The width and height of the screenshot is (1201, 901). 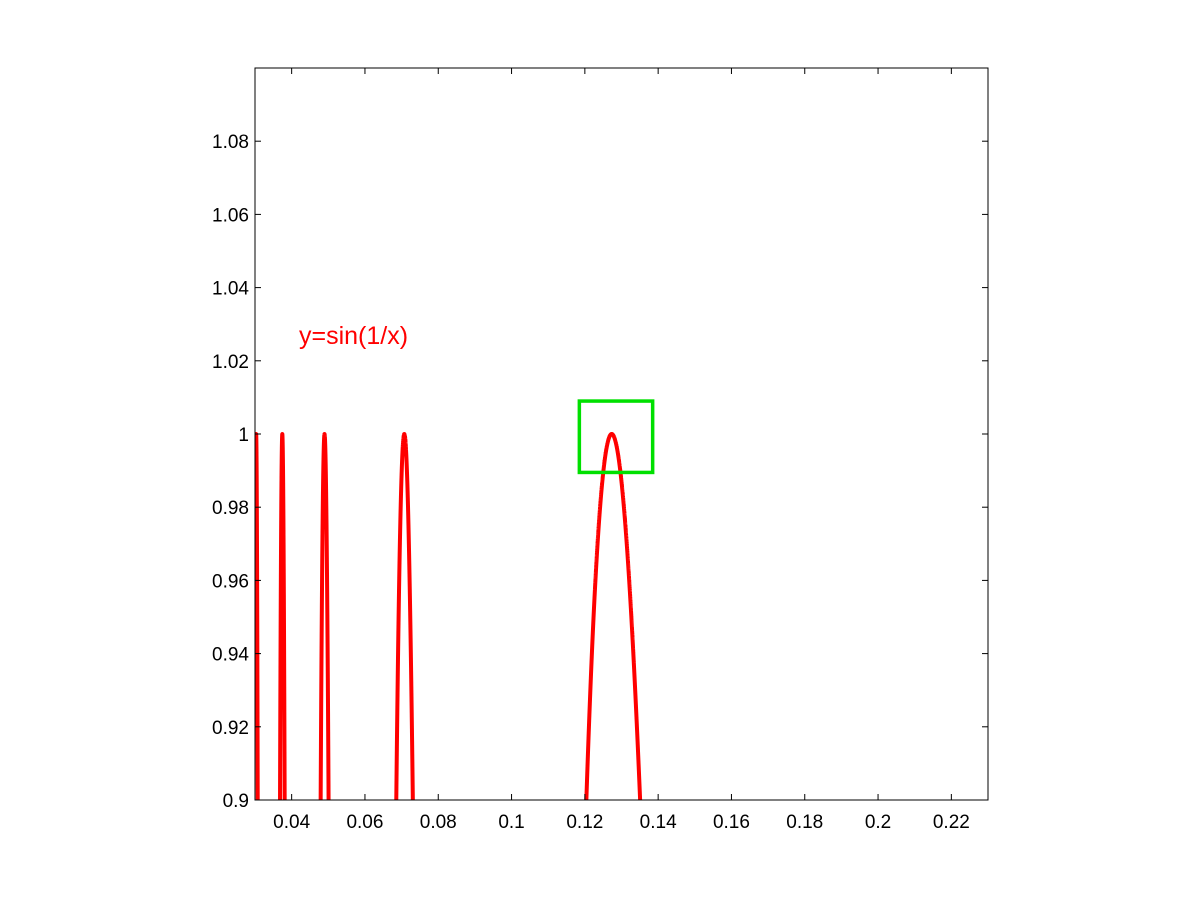 What do you see at coordinates (804, 822) in the screenshot?
I see `x-tick-label: 0.18` at bounding box center [804, 822].